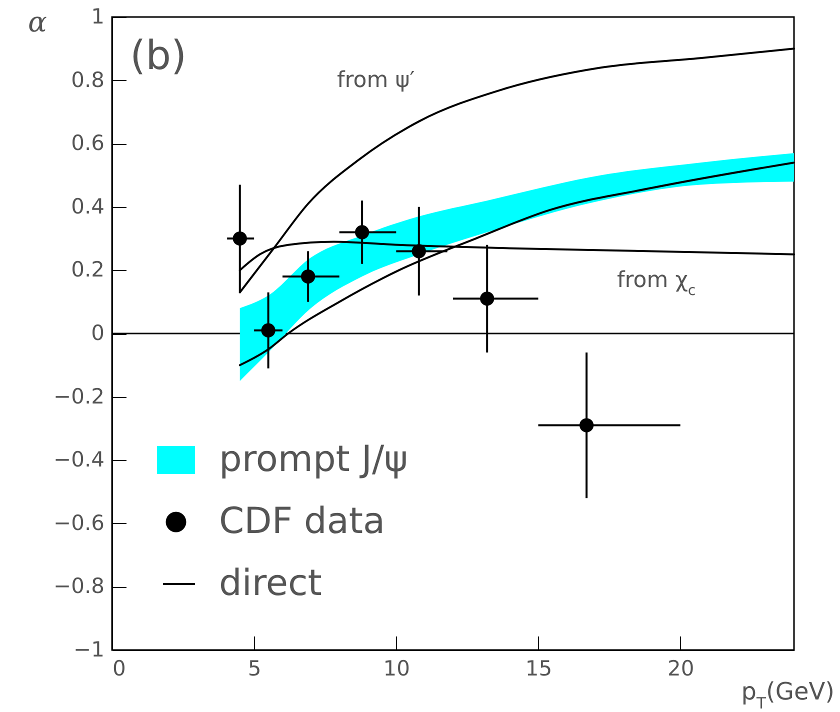 The height and width of the screenshot is (712, 840). What do you see at coordinates (119, 668) in the screenshot?
I see `x-tick-label: 0` at bounding box center [119, 668].